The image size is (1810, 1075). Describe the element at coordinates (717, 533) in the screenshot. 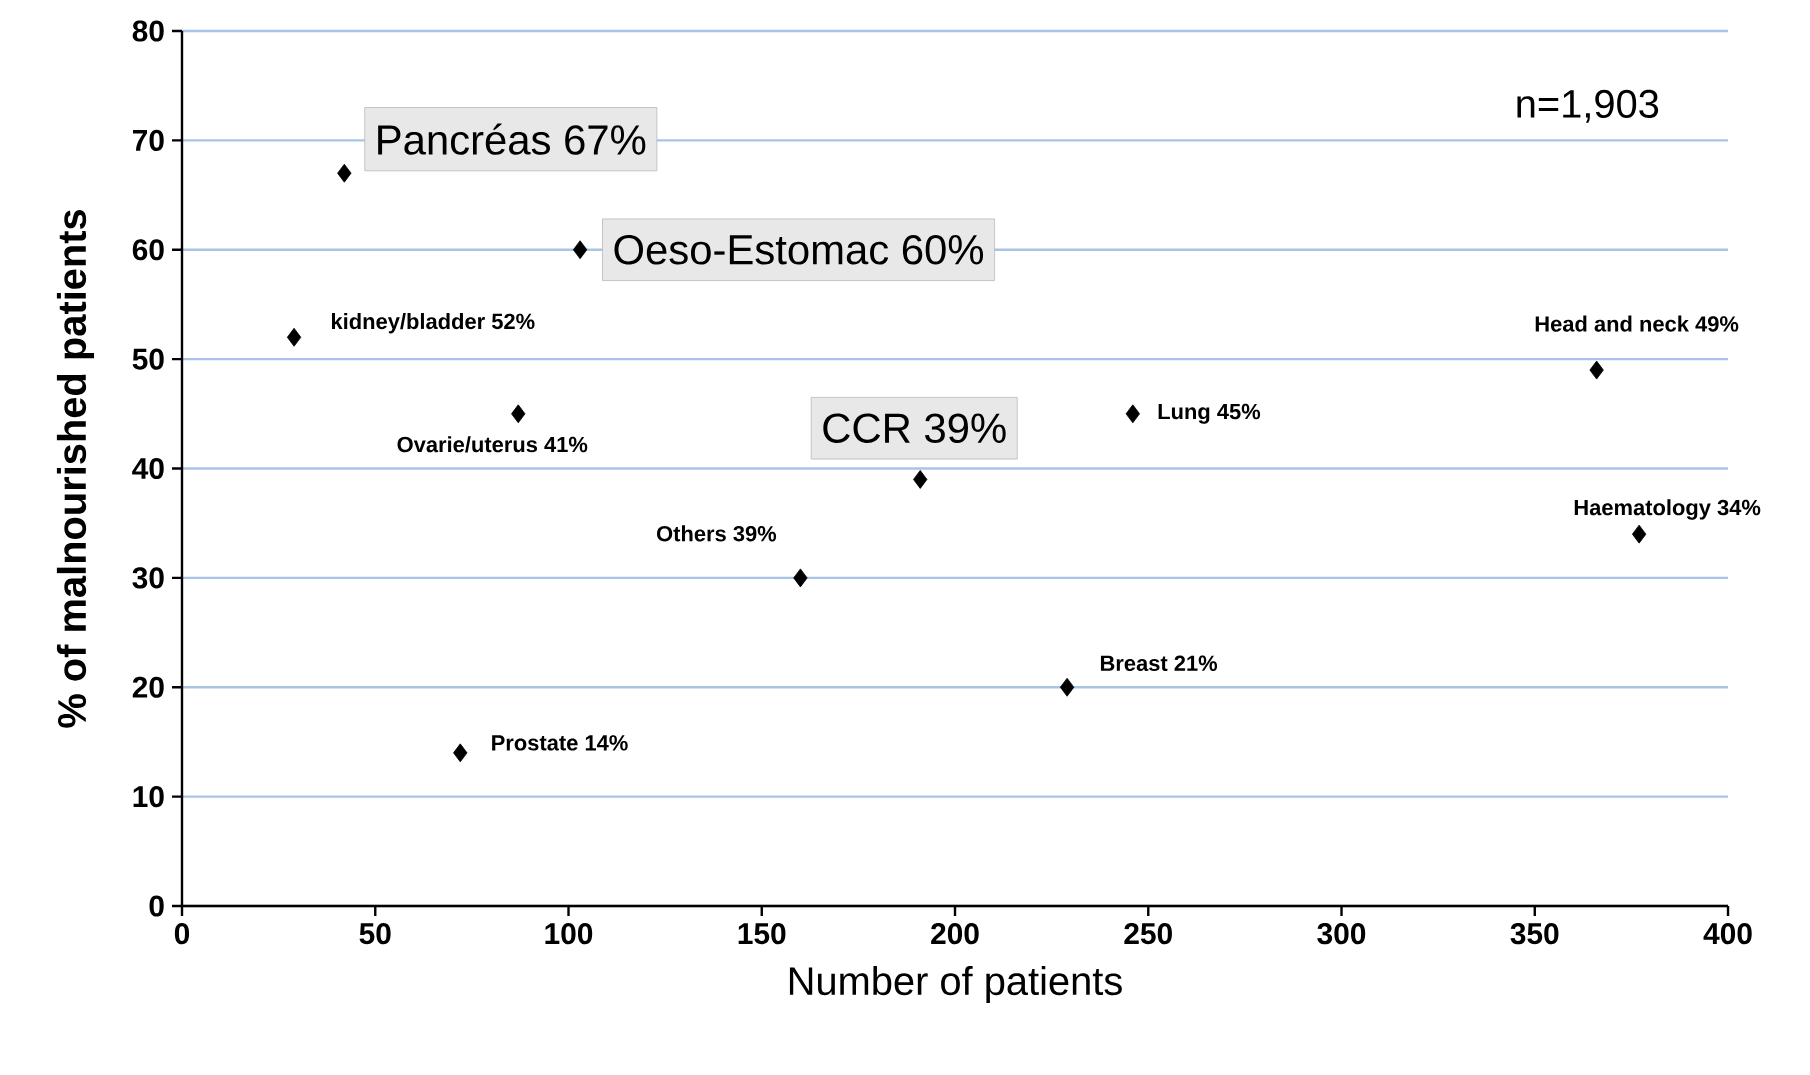

I see `annotation: Others 39%` at that location.